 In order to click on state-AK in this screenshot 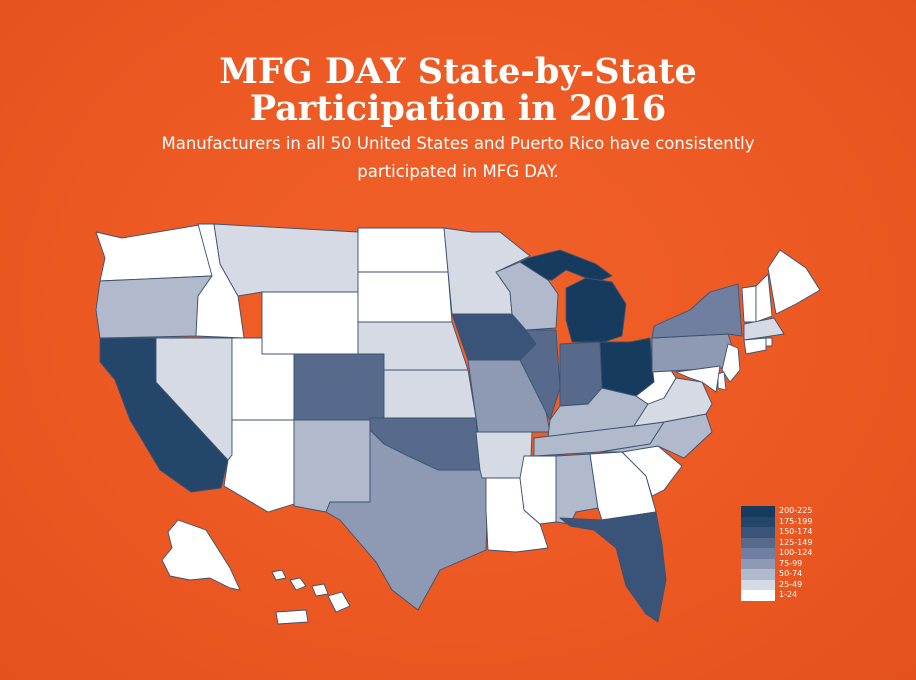, I will do `click(201, 555)`.